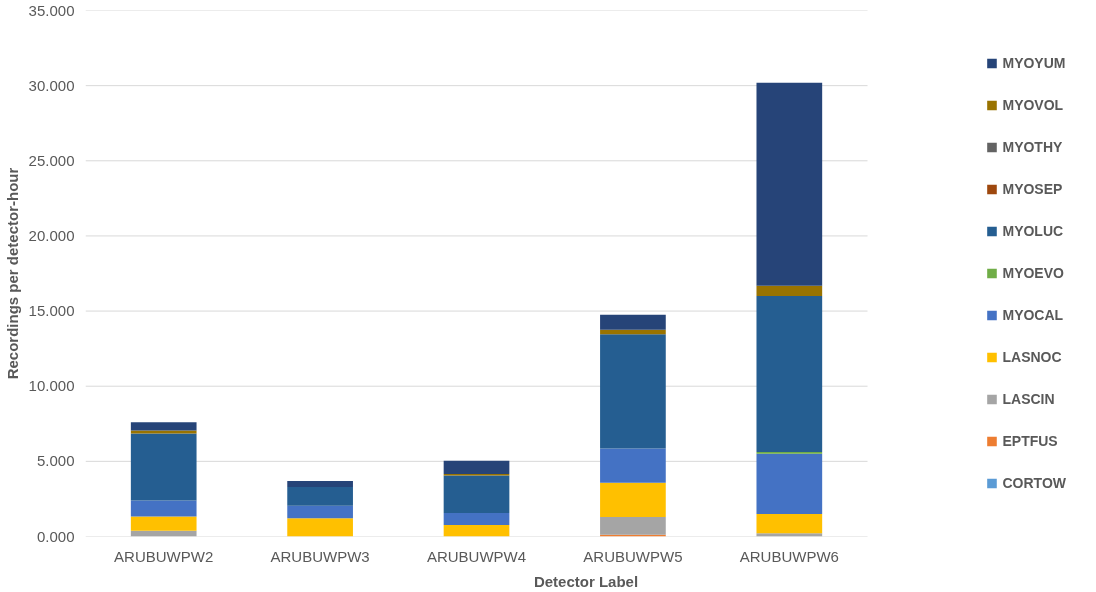 The height and width of the screenshot is (592, 1096). Describe the element at coordinates (1033, 273) in the screenshot. I see `legend-label: MYOEVO` at that location.